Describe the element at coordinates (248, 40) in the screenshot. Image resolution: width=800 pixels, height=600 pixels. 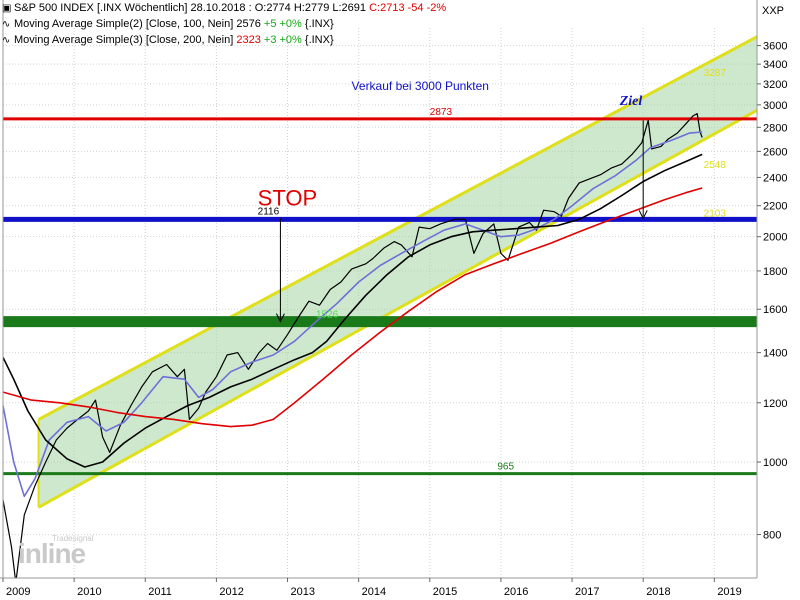
I see `legend-ma200-value: 2323` at that location.